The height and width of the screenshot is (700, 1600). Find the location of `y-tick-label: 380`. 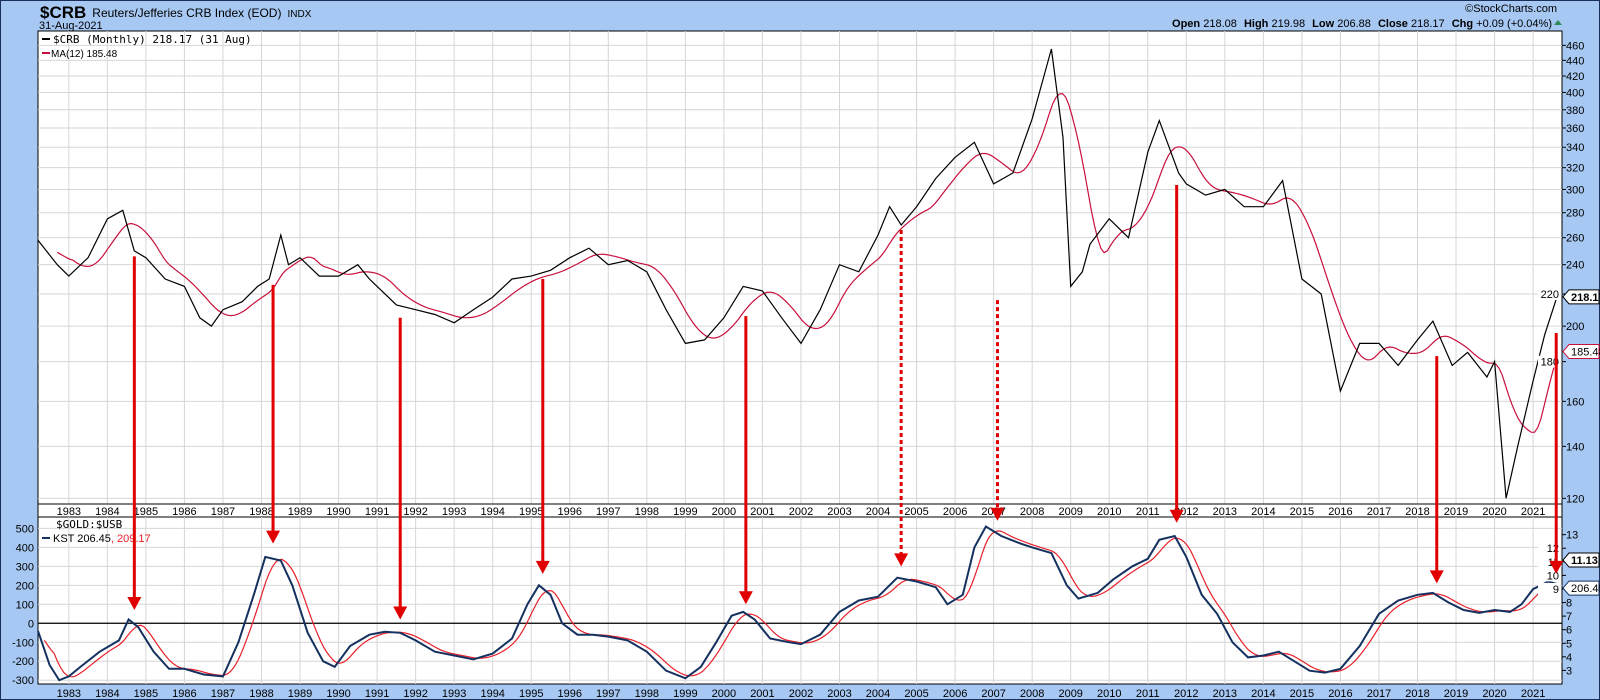

y-tick-label: 380 is located at coordinates (1575, 111).